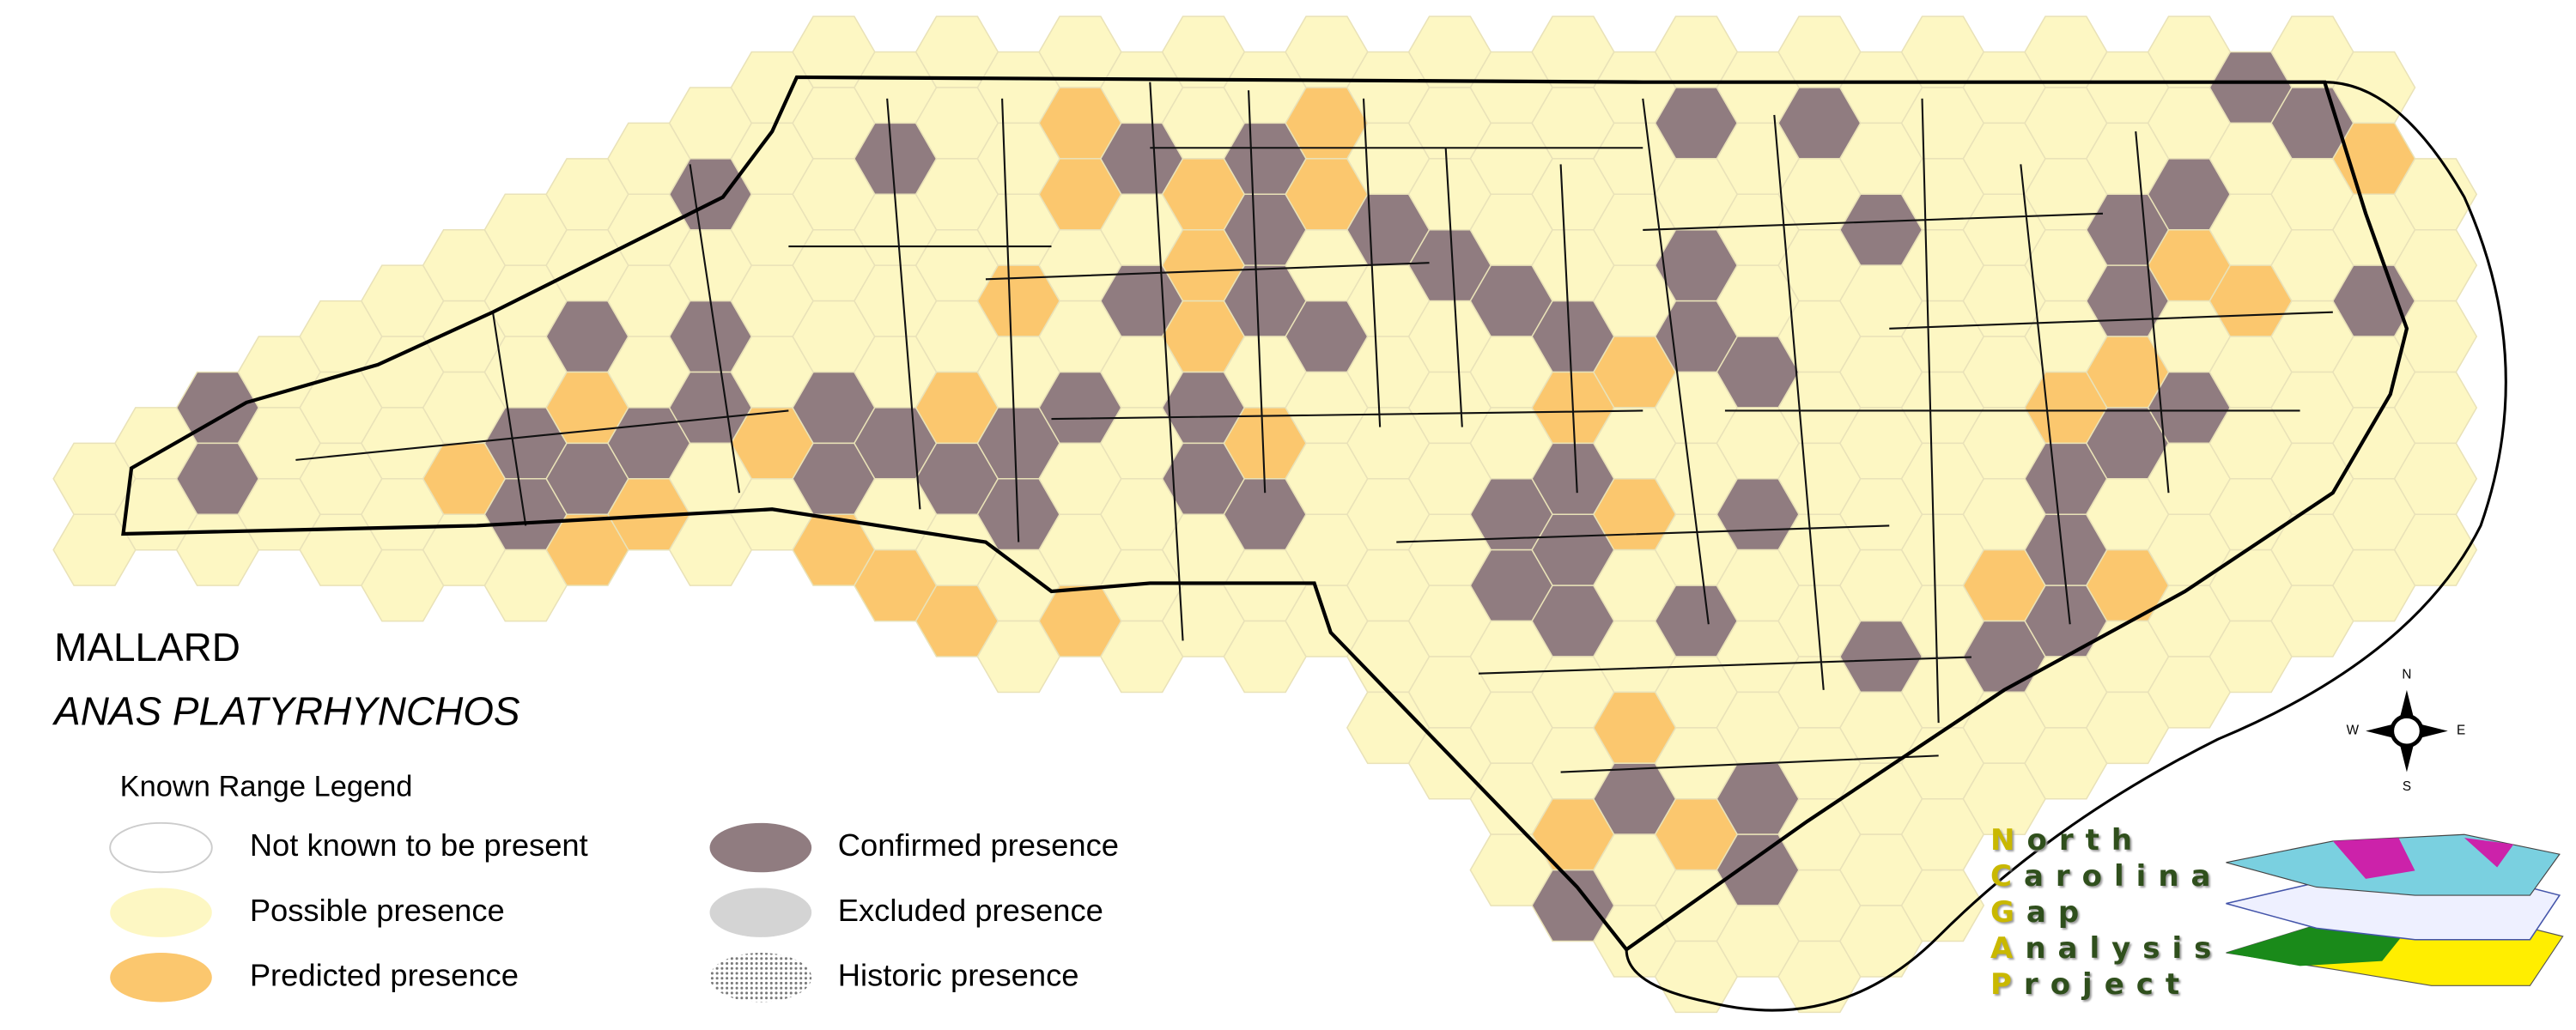  Describe the element at coordinates (2406, 675) in the screenshot. I see `compass-north: N` at that location.